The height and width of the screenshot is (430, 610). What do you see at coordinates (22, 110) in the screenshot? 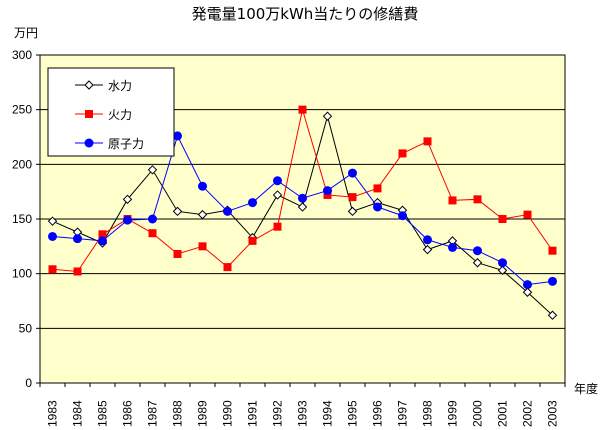
I see `y-tick-label: 250` at bounding box center [22, 110].